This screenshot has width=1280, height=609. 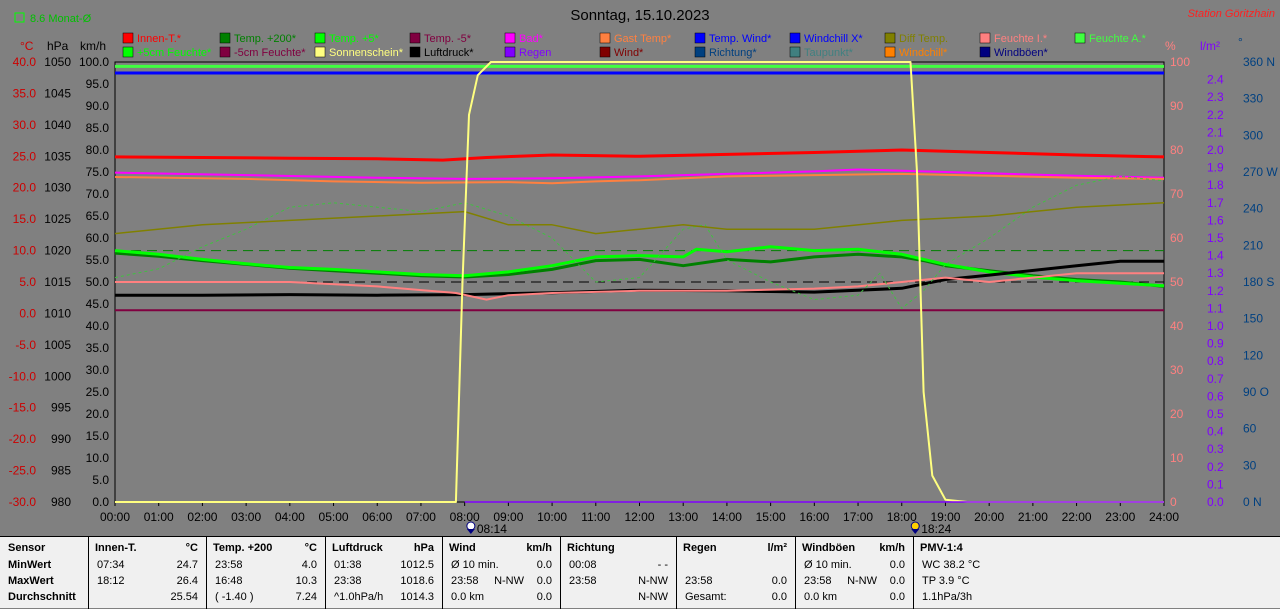 I want to click on tick-label-rain: 1.9, so click(x=1215, y=168).